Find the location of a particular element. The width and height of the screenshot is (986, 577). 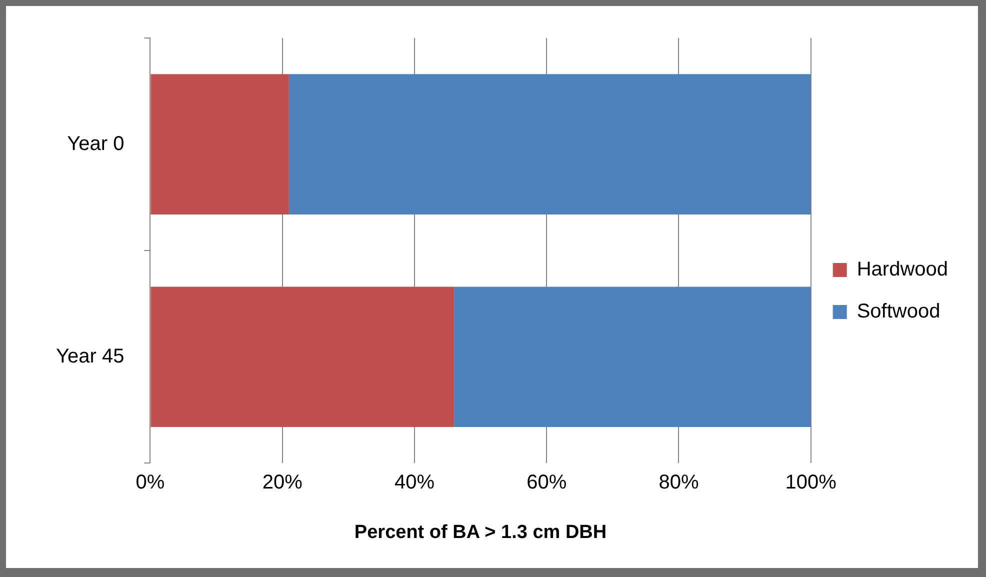

x-tick-label: 80% is located at coordinates (678, 483).